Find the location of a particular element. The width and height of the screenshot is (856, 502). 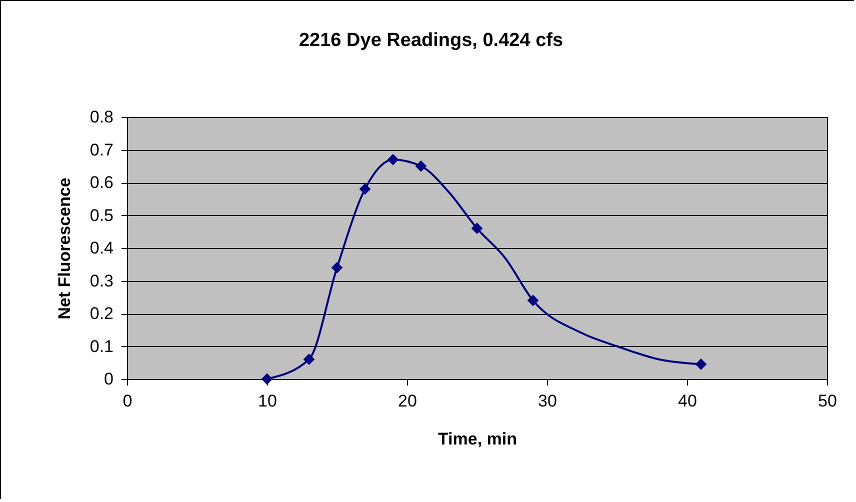

y-tick-label: 0.2 is located at coordinates (102, 313).